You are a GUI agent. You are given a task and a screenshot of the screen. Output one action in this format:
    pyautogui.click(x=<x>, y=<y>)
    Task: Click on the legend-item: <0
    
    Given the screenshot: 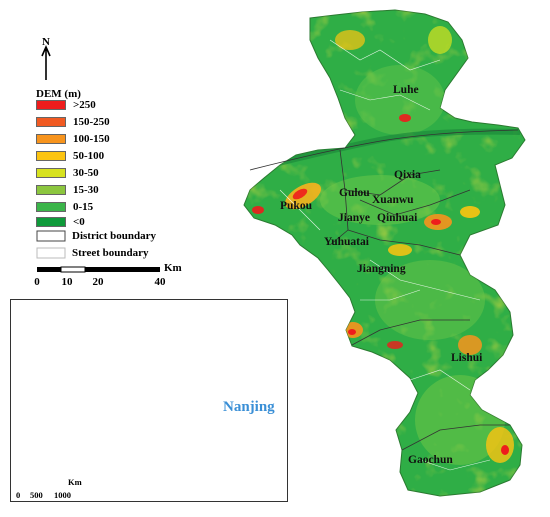 What is the action you would take?
    pyautogui.click(x=60, y=222)
    